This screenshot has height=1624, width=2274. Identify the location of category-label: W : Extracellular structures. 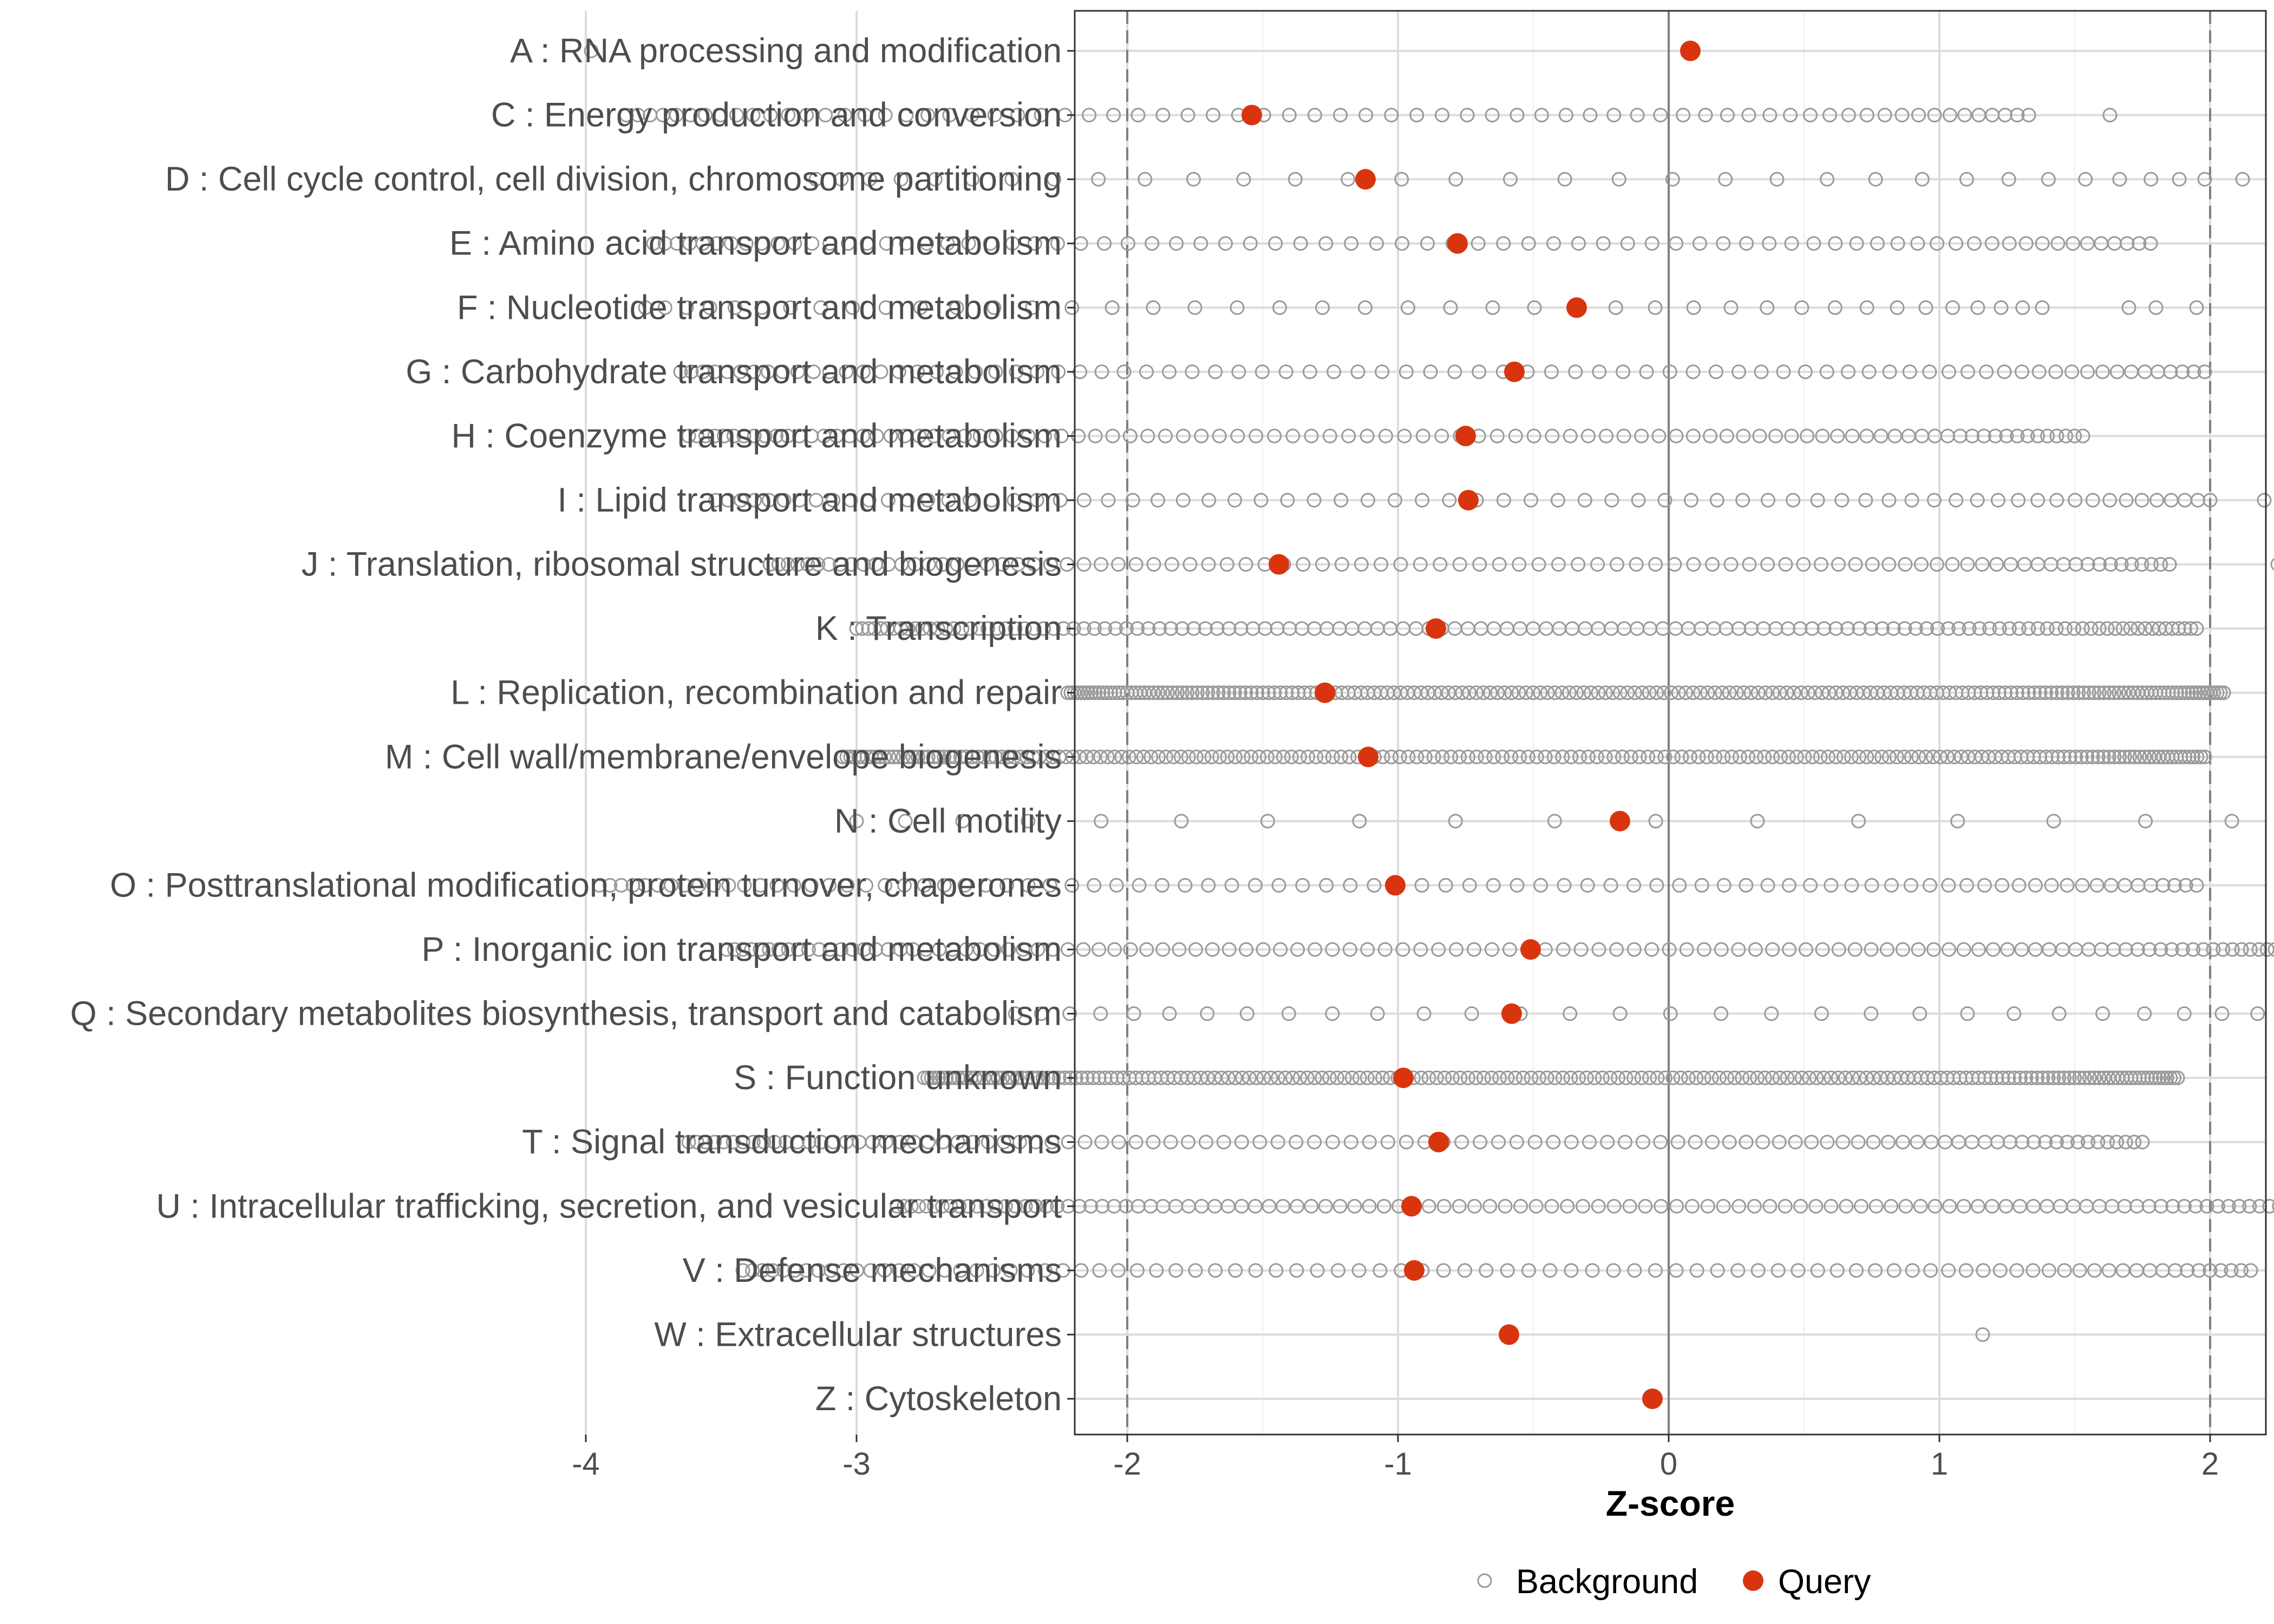
(858, 1334).